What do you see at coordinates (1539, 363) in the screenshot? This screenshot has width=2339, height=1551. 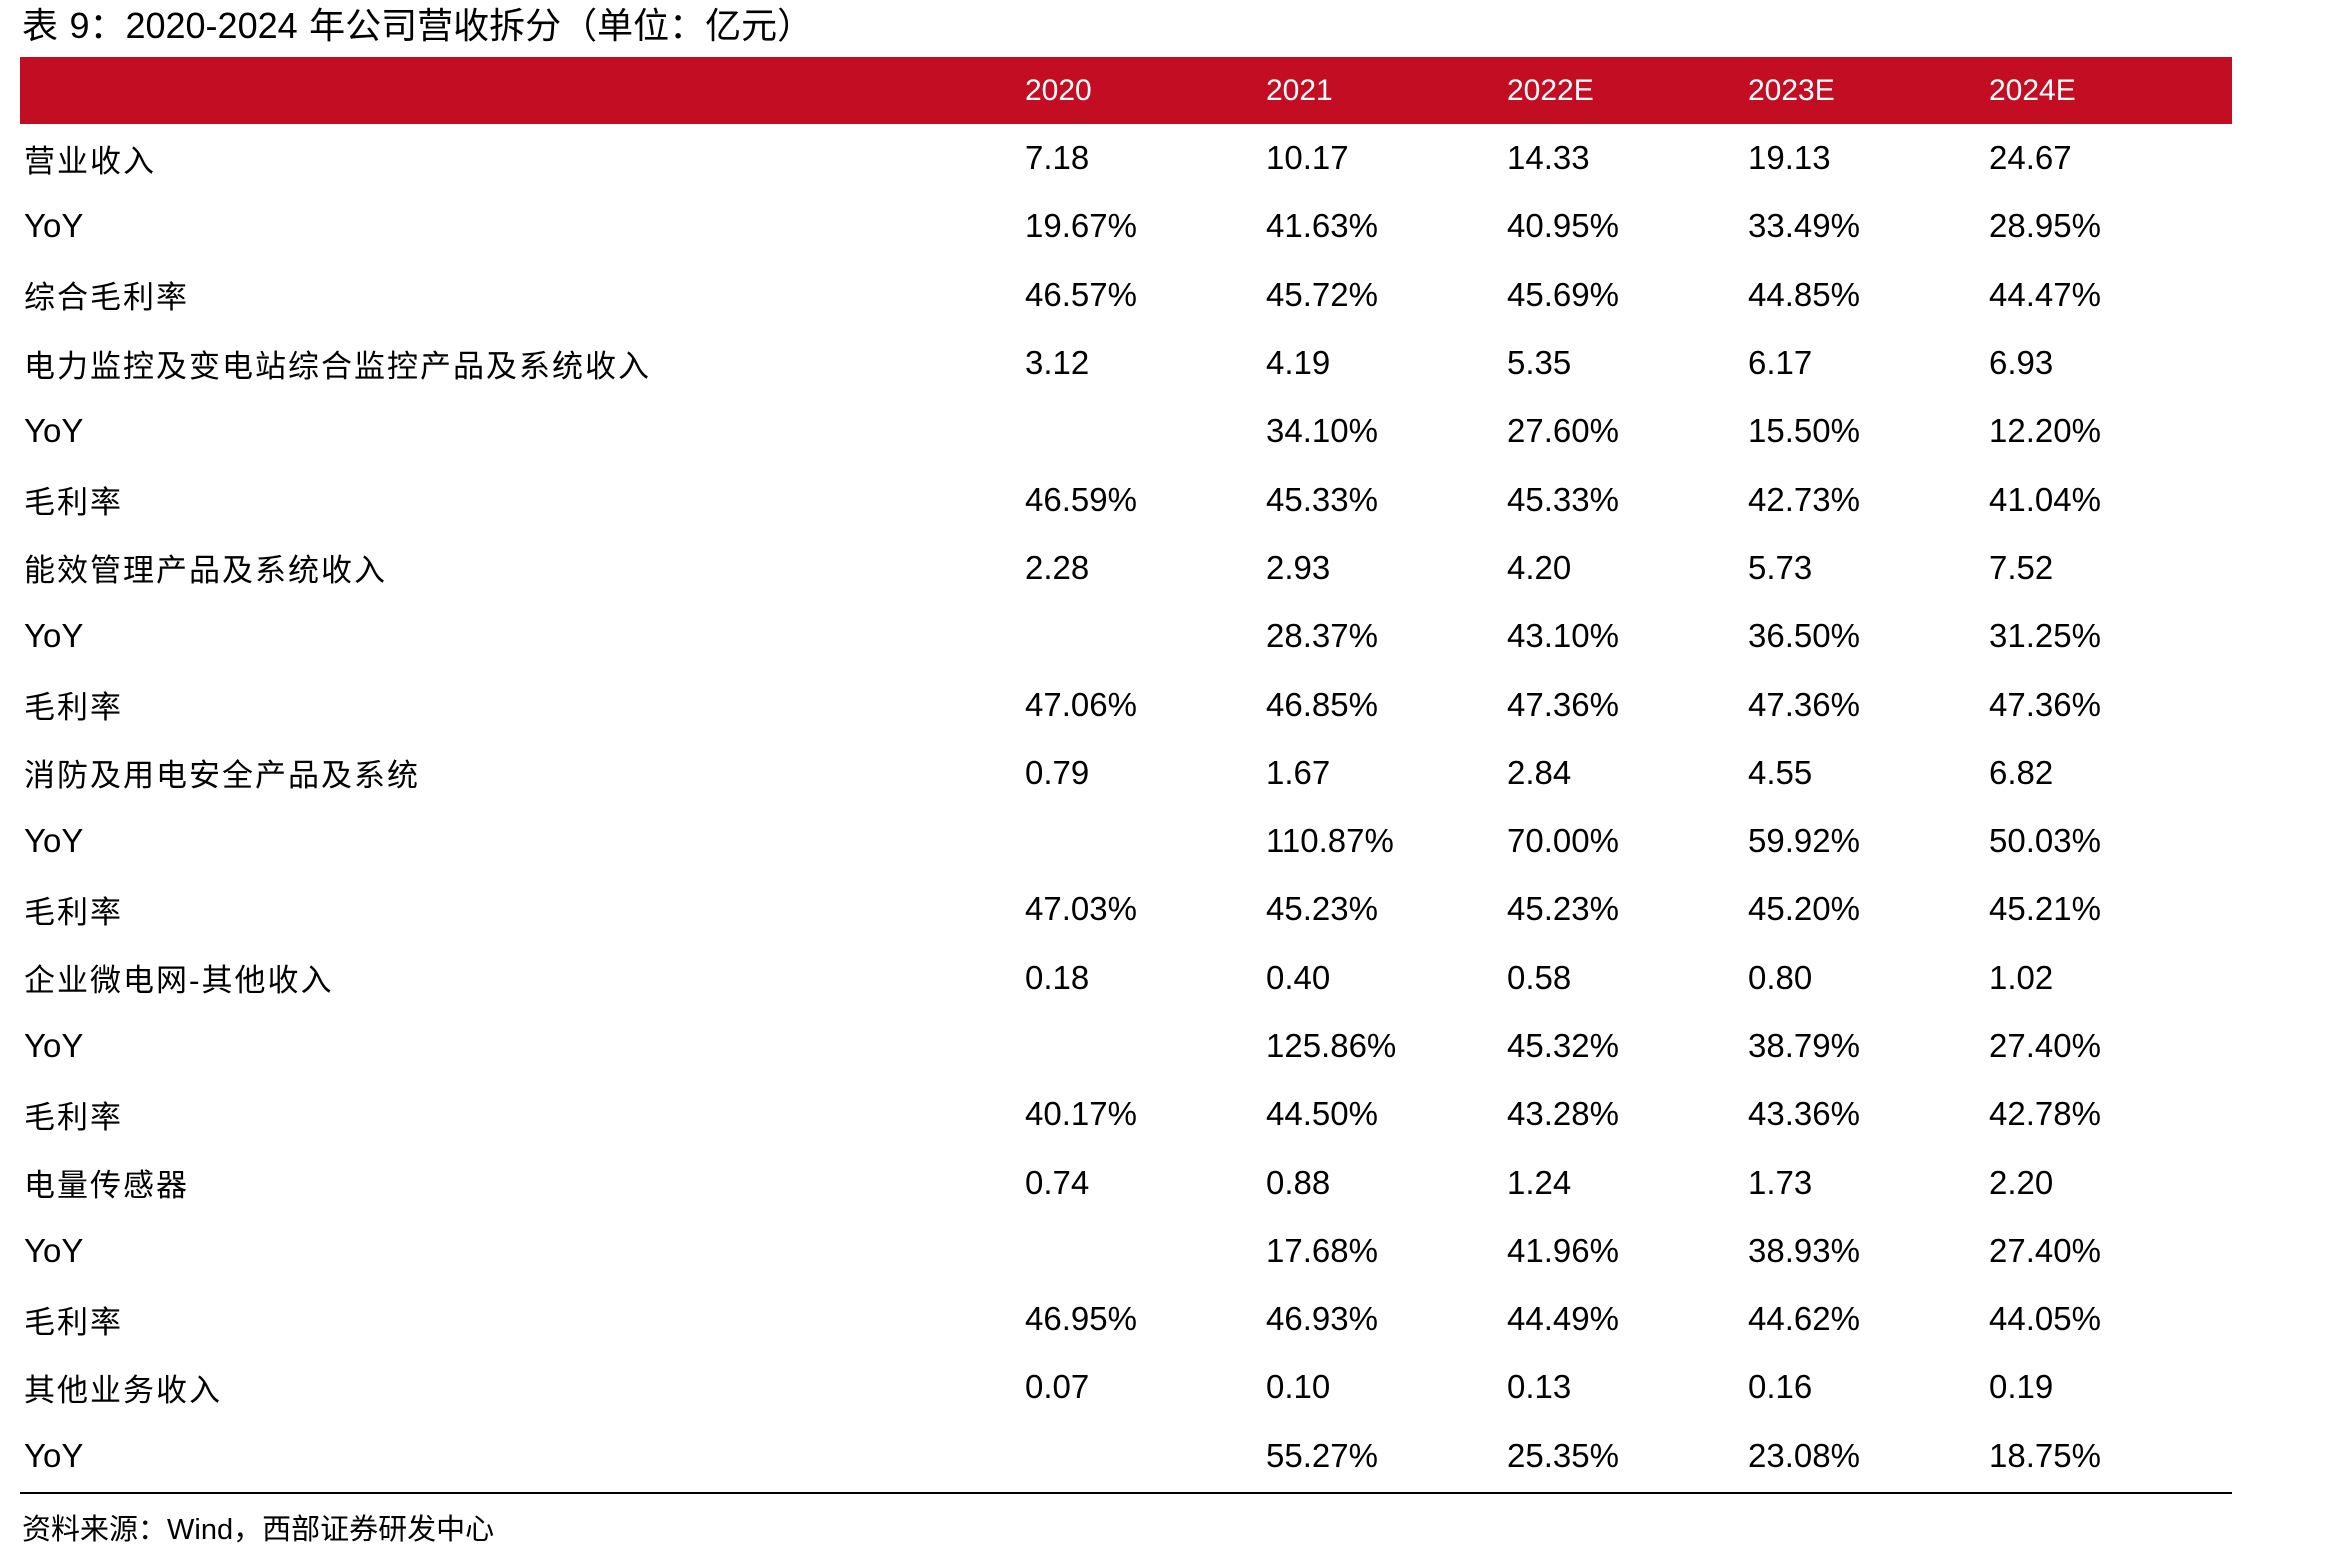 I see `row-value-2022e: 5.35` at bounding box center [1539, 363].